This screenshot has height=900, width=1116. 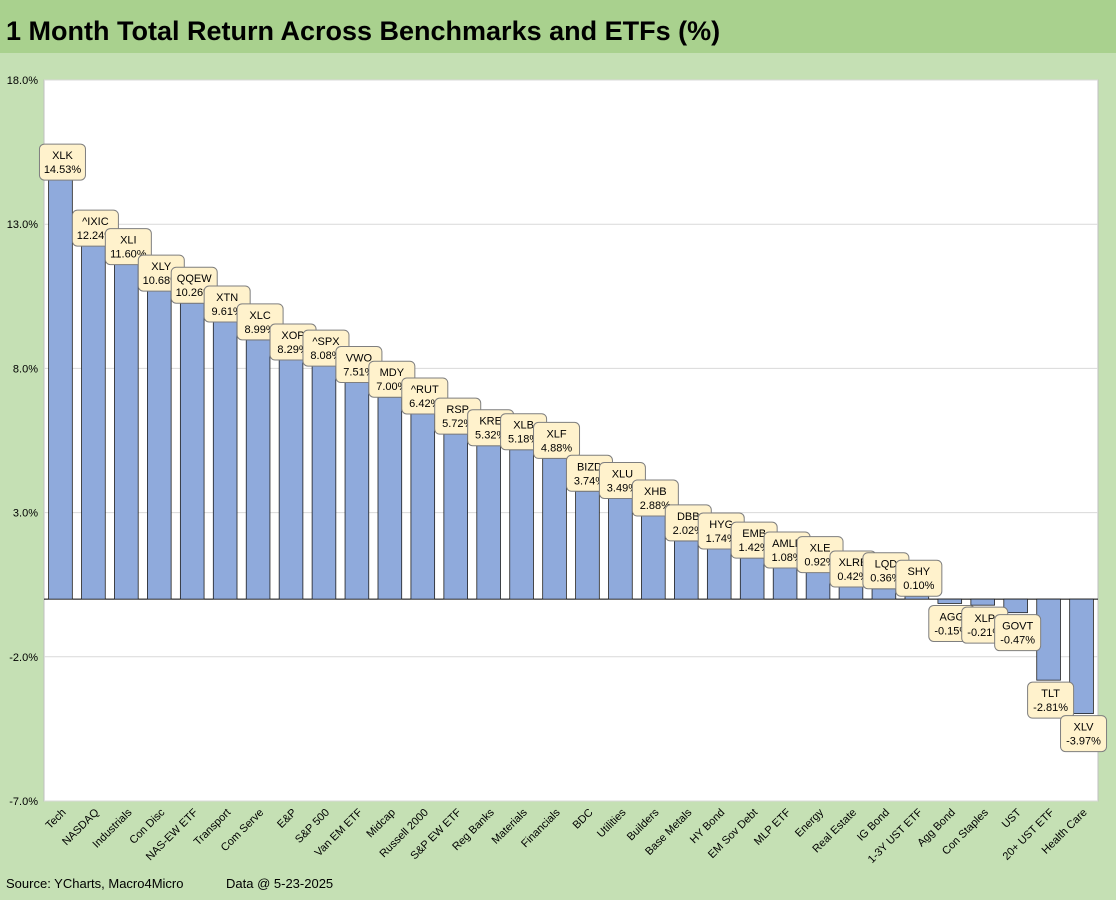 I want to click on data-label-ticker: XLY, so click(x=161, y=267).